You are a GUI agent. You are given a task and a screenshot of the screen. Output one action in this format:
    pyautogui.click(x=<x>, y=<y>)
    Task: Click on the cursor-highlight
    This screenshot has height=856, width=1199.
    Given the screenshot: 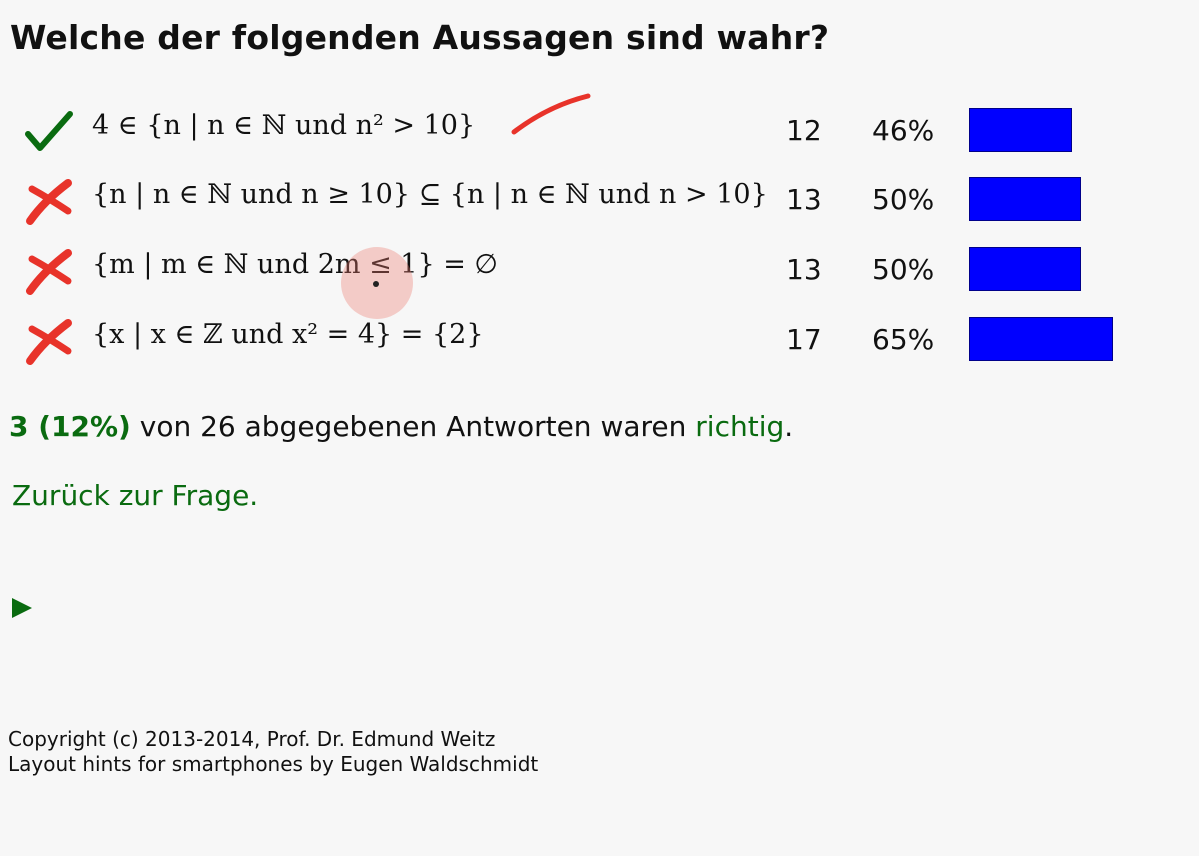 What is the action you would take?
    pyautogui.click(x=377, y=283)
    